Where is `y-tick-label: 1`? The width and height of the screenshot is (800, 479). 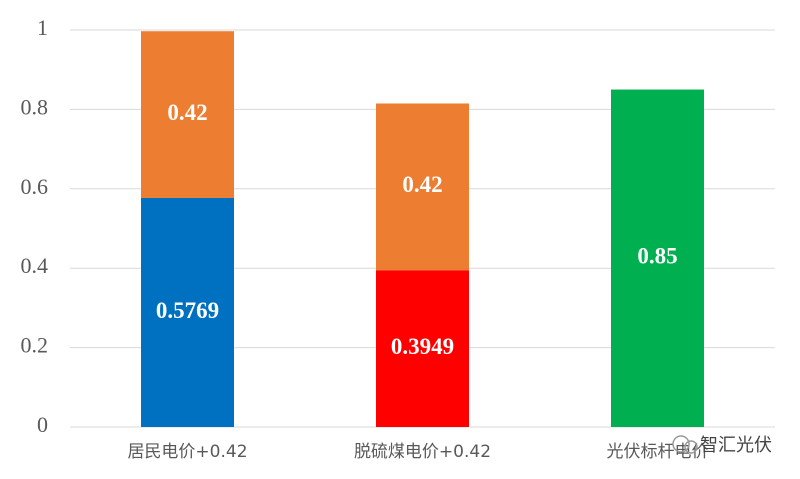
y-tick-label: 1 is located at coordinates (42, 27).